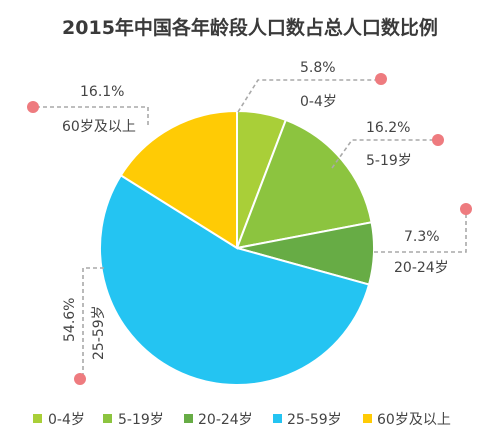  Describe the element at coordinates (389, 161) in the screenshot. I see `cat-label-5-19: 5-19岁` at that location.